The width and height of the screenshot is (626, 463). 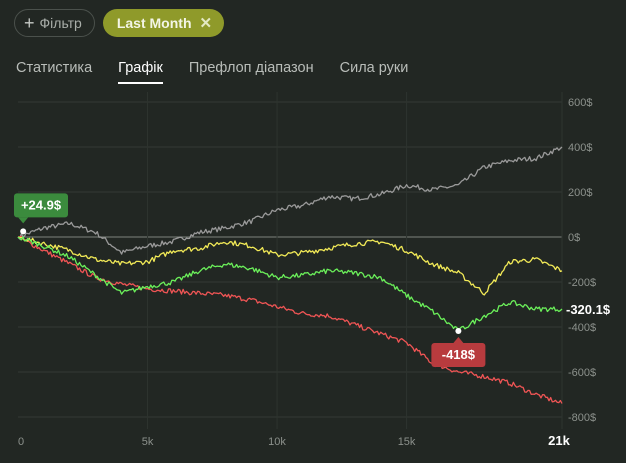 What do you see at coordinates (582, 328) in the screenshot?
I see `y-tick-label: -400$` at bounding box center [582, 328].